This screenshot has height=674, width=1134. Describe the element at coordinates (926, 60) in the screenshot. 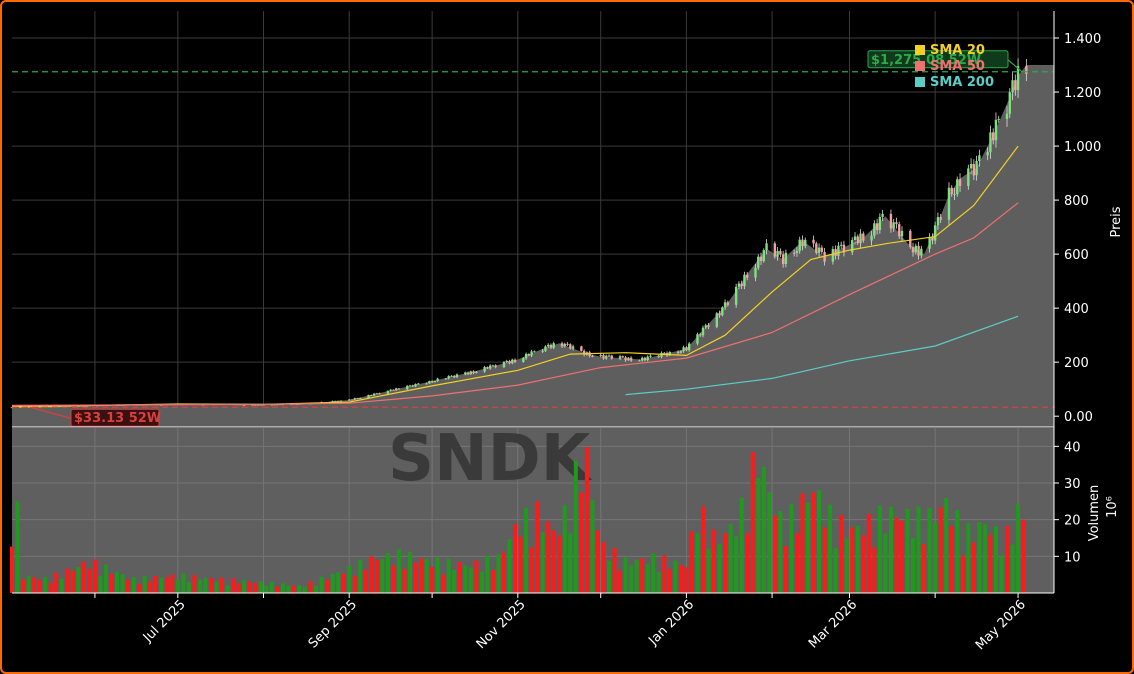

I see `hline-label: $1,275.08 52W` at that location.